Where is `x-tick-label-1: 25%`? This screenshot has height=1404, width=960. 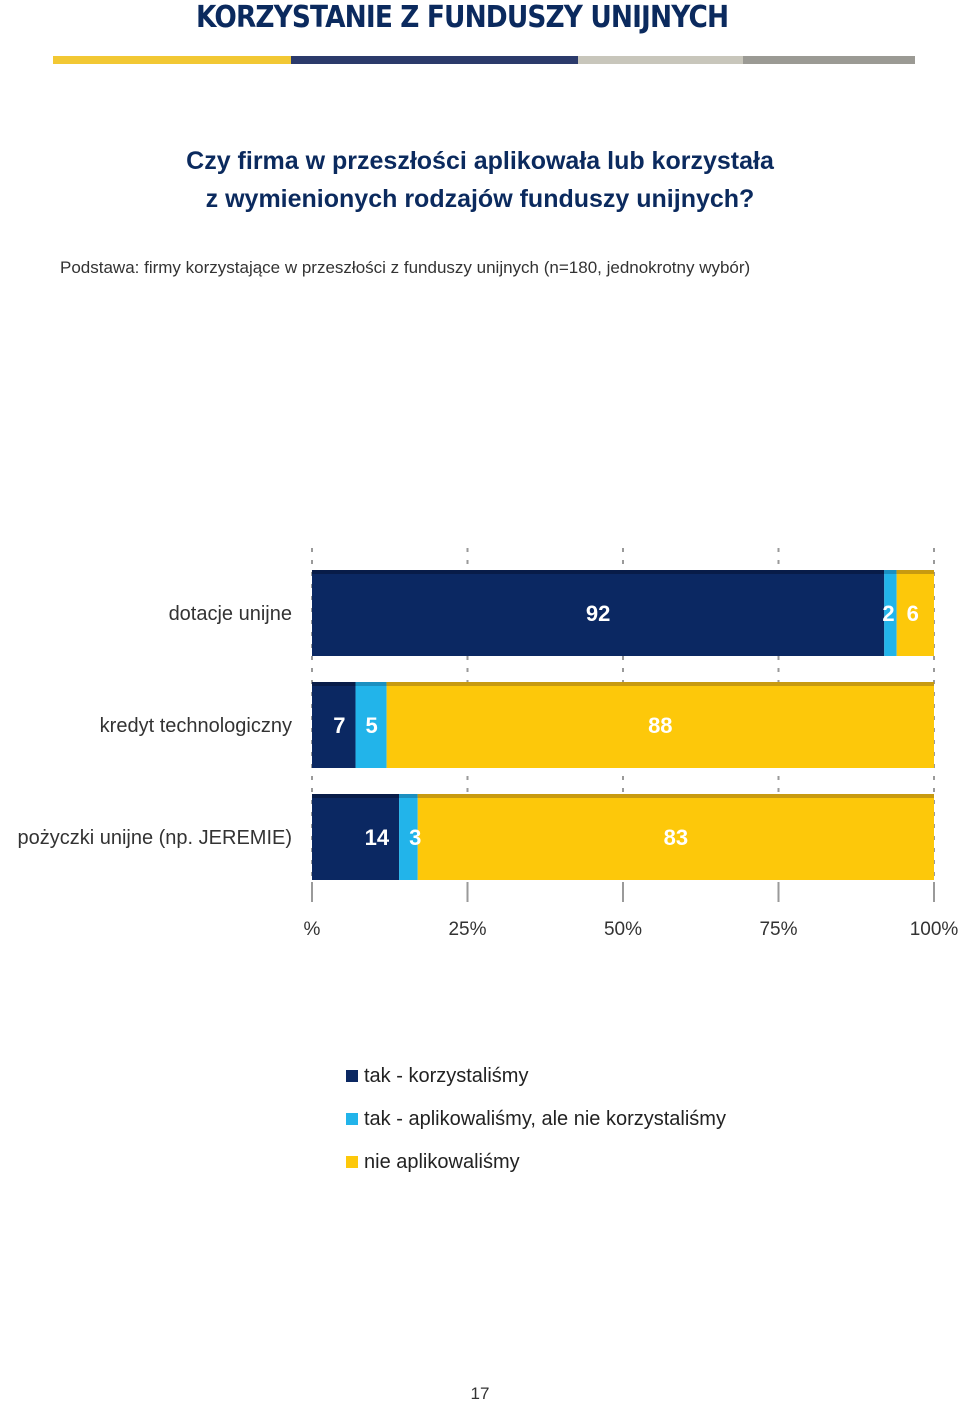 x-tick-label-1: 25% is located at coordinates (467, 929).